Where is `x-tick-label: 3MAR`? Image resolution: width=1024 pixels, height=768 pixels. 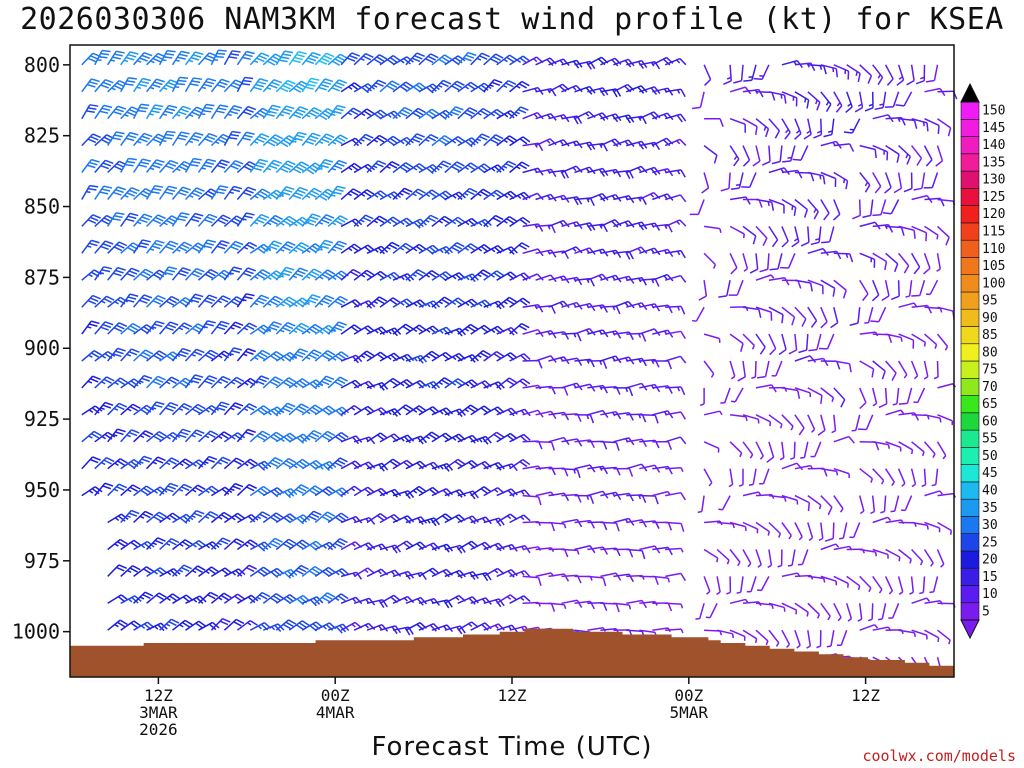 x-tick-label: 3MAR is located at coordinates (158, 712).